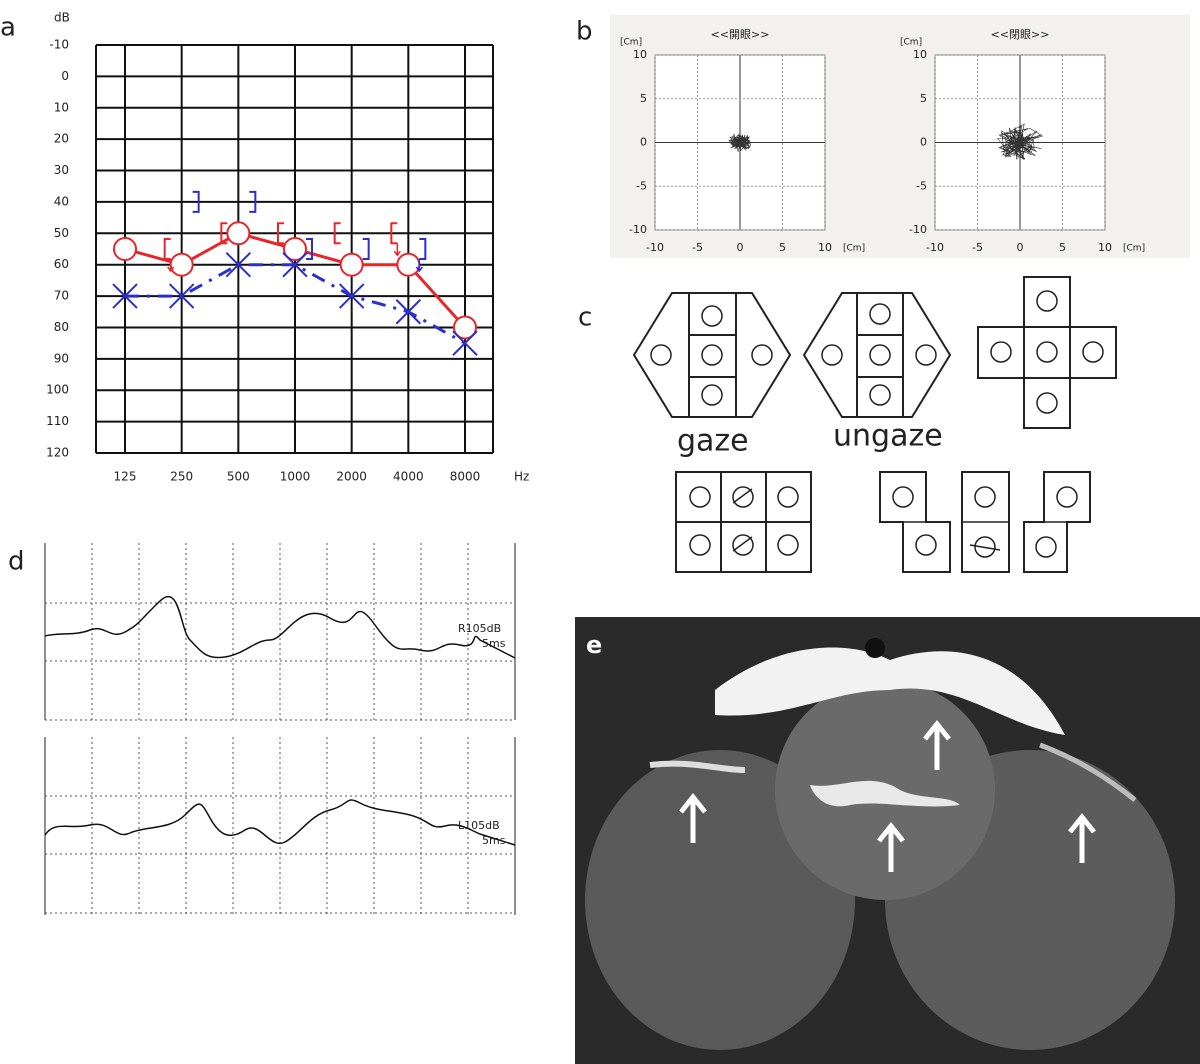 The width and height of the screenshot is (1200, 1064). Describe the element at coordinates (479, 825) in the screenshot. I see `trace-label: L105dB` at that location.